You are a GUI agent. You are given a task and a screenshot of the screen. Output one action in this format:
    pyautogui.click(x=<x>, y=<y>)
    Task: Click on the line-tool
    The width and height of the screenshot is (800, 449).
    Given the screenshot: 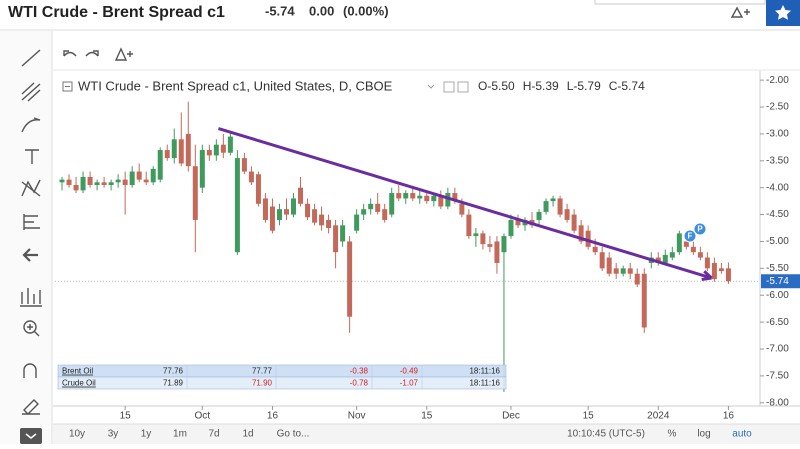 What is the action you would take?
    pyautogui.click(x=31, y=58)
    